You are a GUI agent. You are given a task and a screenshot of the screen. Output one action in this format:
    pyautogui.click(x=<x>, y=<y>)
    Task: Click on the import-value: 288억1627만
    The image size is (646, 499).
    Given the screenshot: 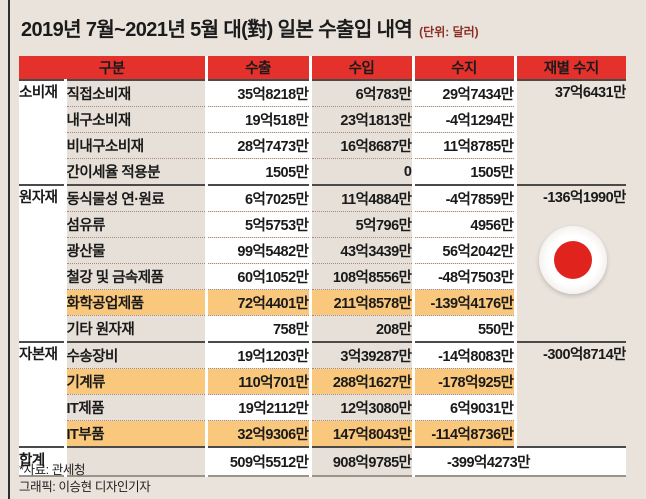 What is the action you would take?
    pyautogui.click(x=360, y=381)
    